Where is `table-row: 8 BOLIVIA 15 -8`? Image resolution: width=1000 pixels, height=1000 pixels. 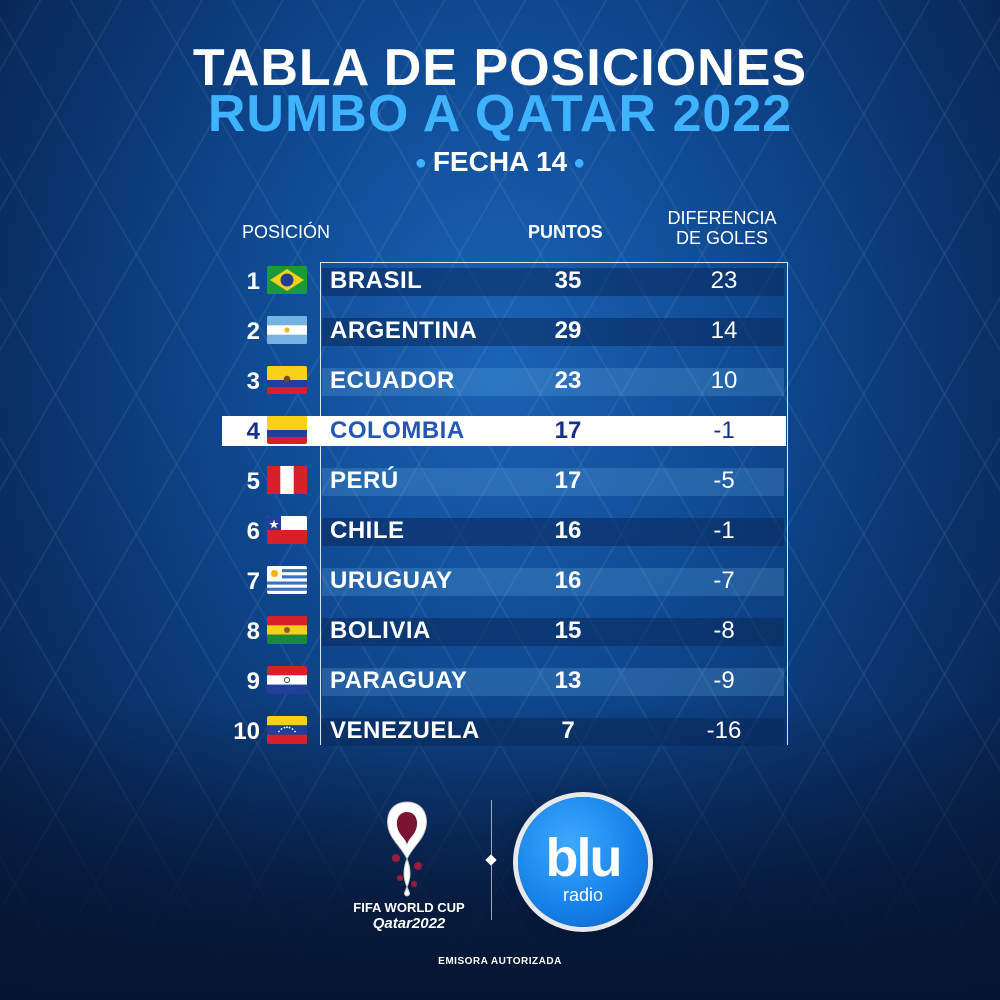 table-row: 8 BOLIVIA 15 -8 is located at coordinates (500, 631).